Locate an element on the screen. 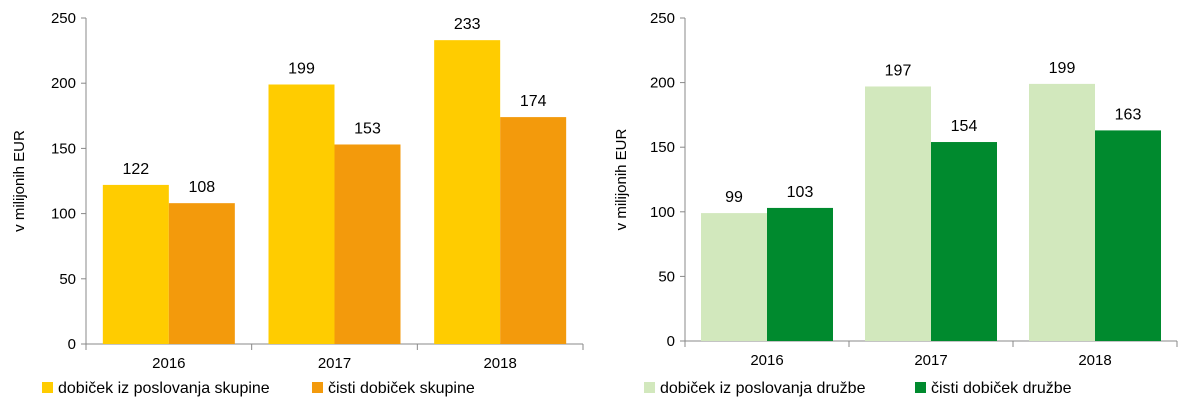  legend-label-2: čisti dobiček skupine is located at coordinates (401, 388).